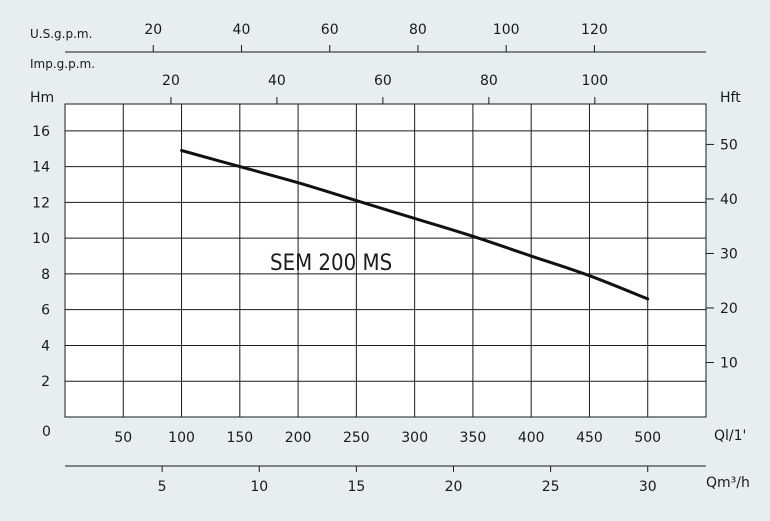 Image resolution: width=770 pixels, height=521 pixels. I want to click on top1-tick-label: 20, so click(153, 30).